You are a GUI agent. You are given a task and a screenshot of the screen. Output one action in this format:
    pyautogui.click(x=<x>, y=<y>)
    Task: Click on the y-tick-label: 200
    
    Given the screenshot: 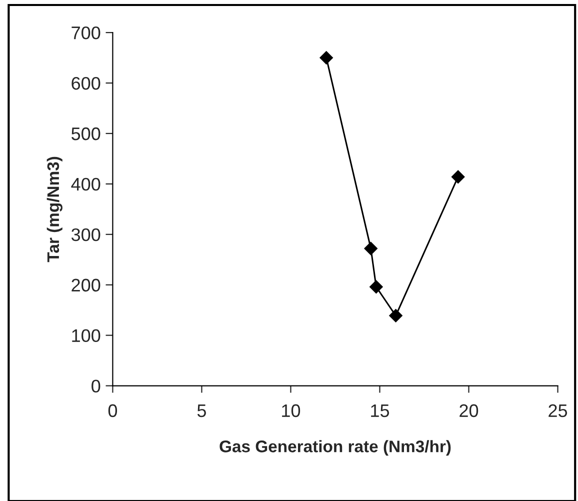 What is the action you would take?
    pyautogui.click(x=86, y=285)
    